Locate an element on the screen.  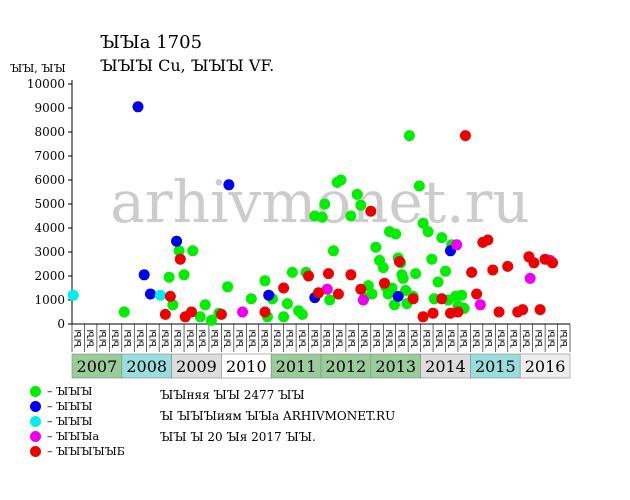
y-tick-label: 7000 is located at coordinates (49, 156).